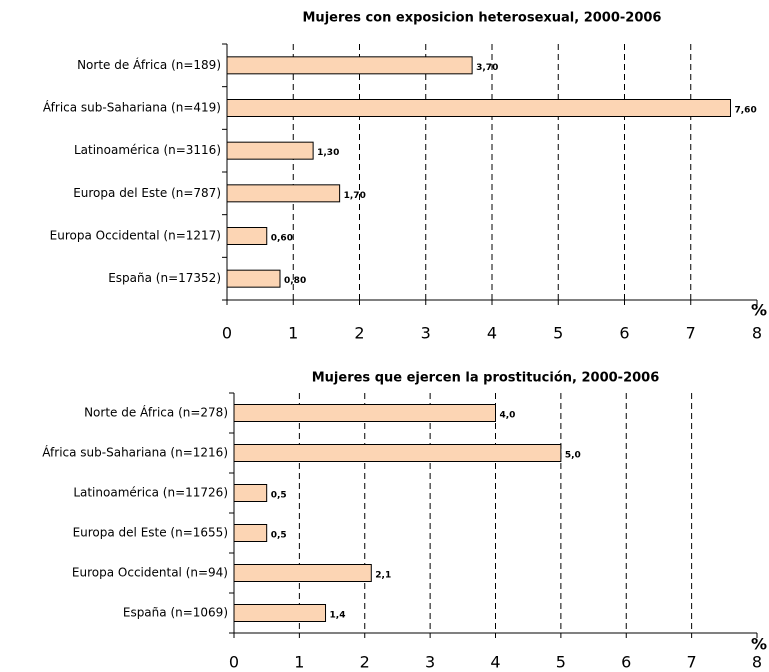 The height and width of the screenshot is (672, 769). What do you see at coordinates (164, 278) in the screenshot?
I see `y-tick-label: España (n=17352)` at bounding box center [164, 278].